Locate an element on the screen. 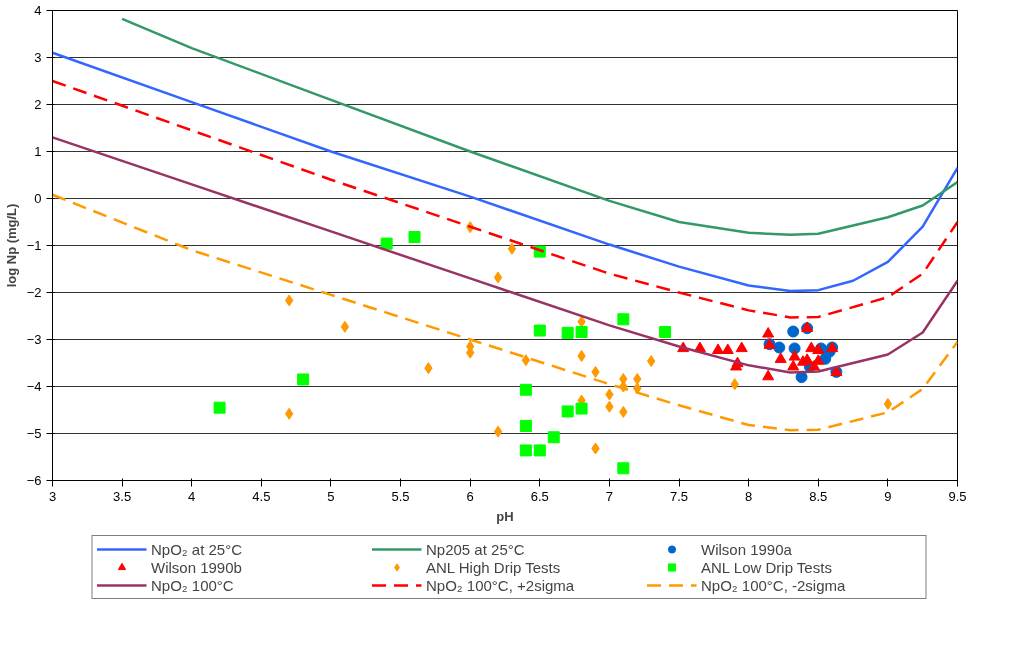  x-tick-label: 5 is located at coordinates (331, 496).